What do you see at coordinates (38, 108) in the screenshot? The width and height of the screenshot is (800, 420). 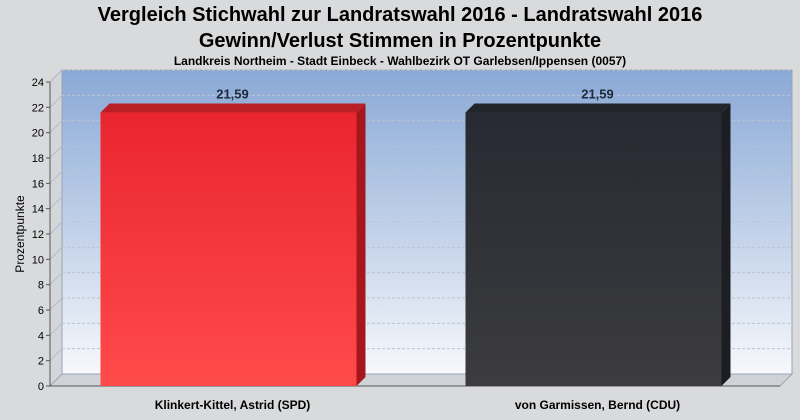 I see `y-tick-label: 22` at bounding box center [38, 108].